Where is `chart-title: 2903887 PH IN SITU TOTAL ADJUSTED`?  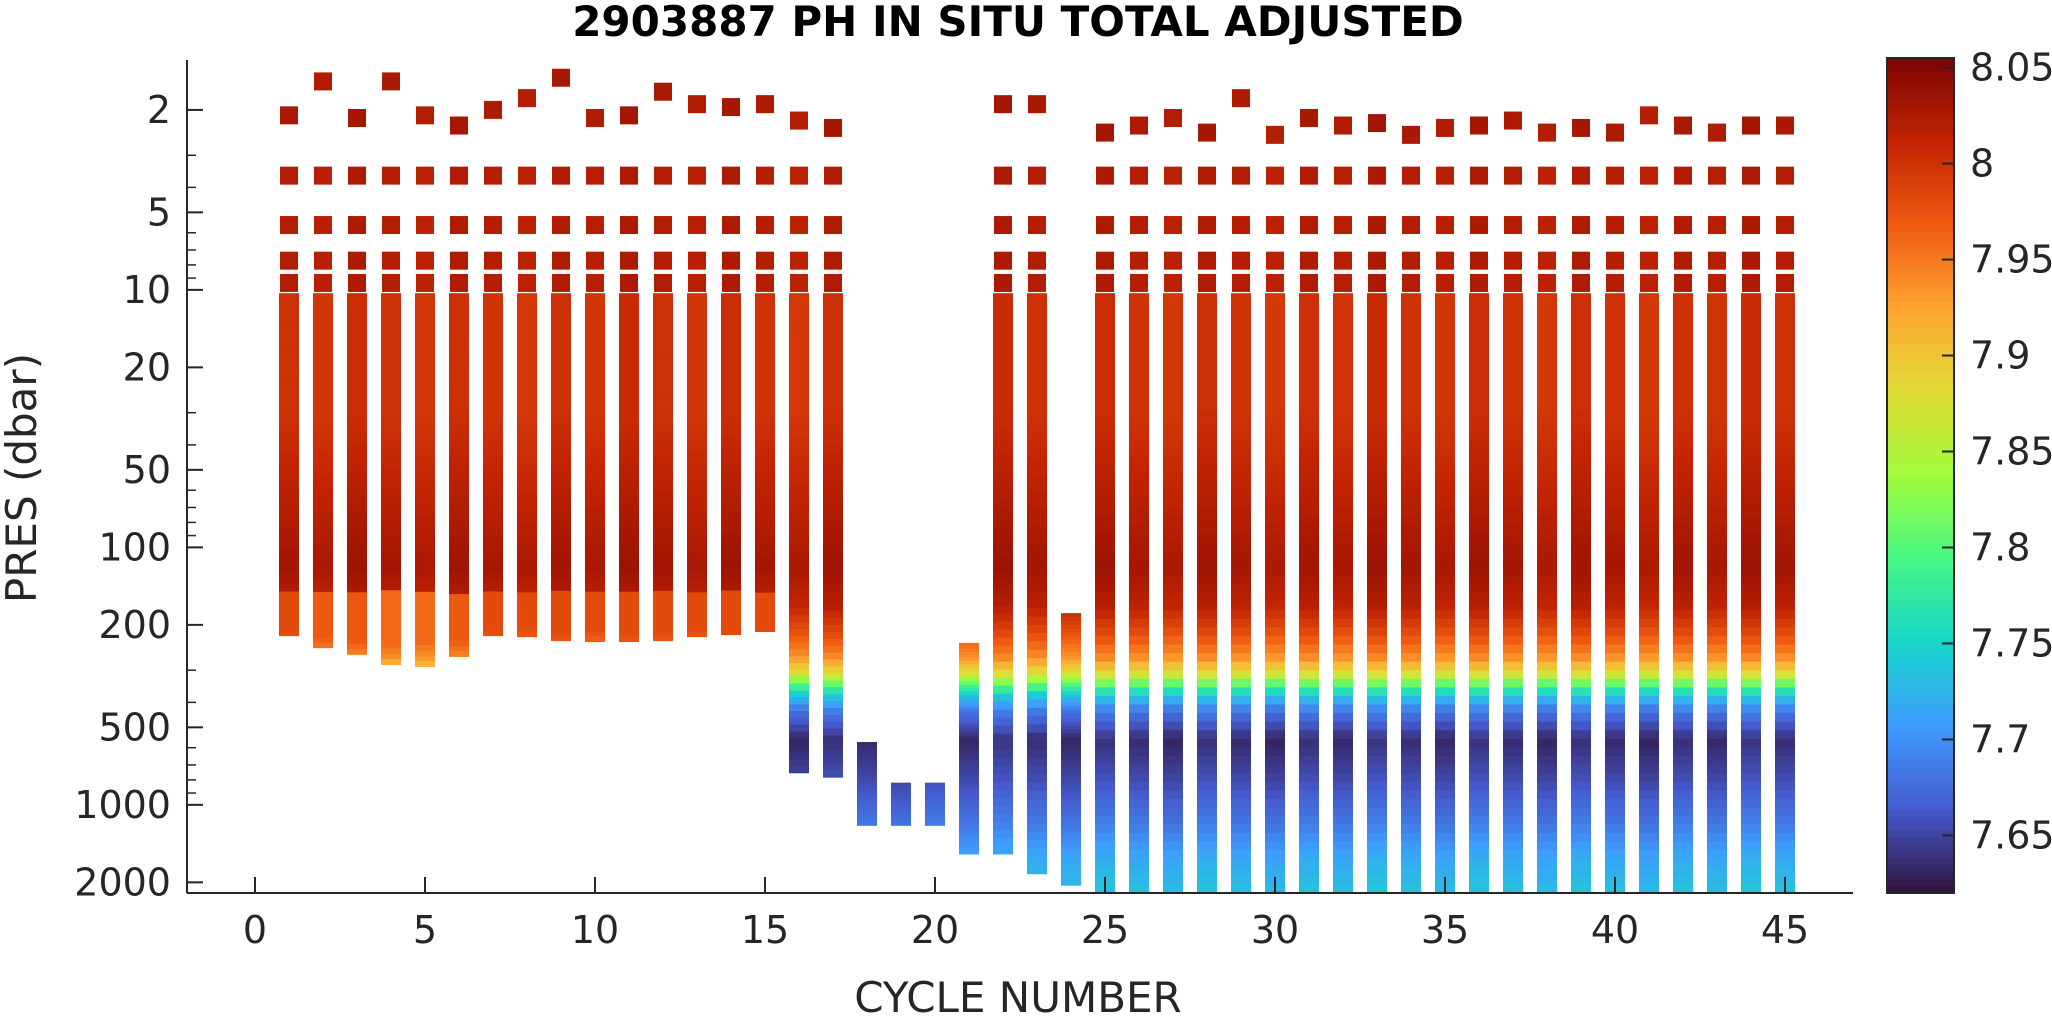 chart-title: 2903887 PH IN SITU TOTAL ADJUSTED is located at coordinates (1018, 23).